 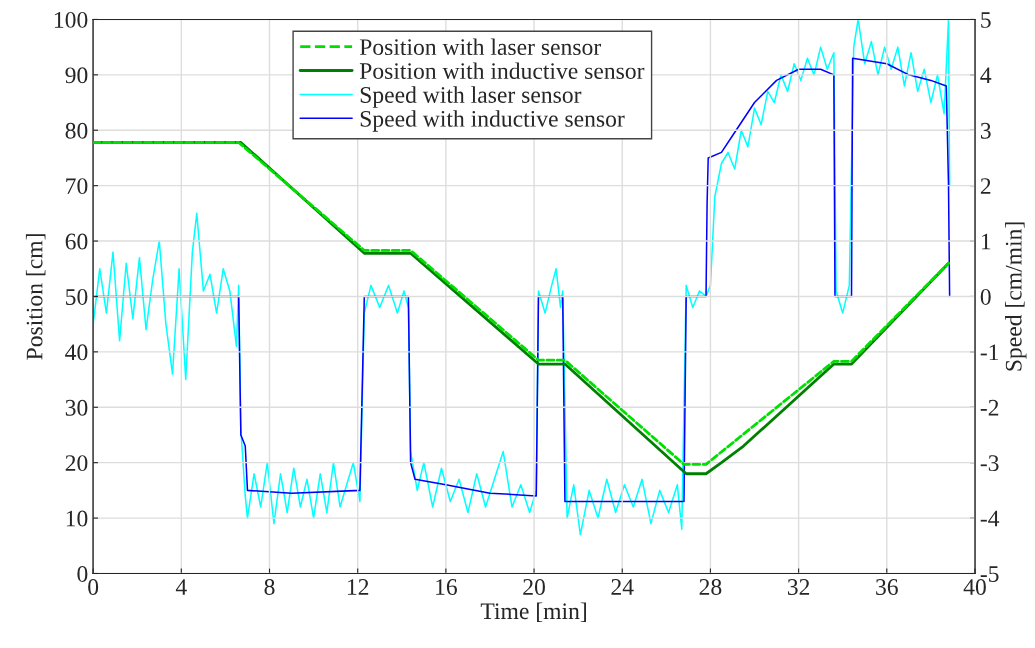 I want to click on y2-tick-label: 0, so click(x=985, y=296).